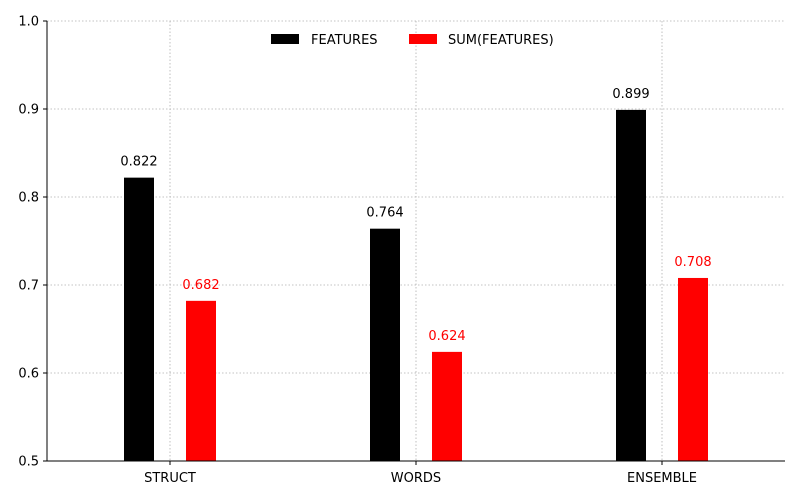 The height and width of the screenshot is (500, 800). Describe the element at coordinates (630, 94) in the screenshot. I see `data-label: 0.899` at that location.